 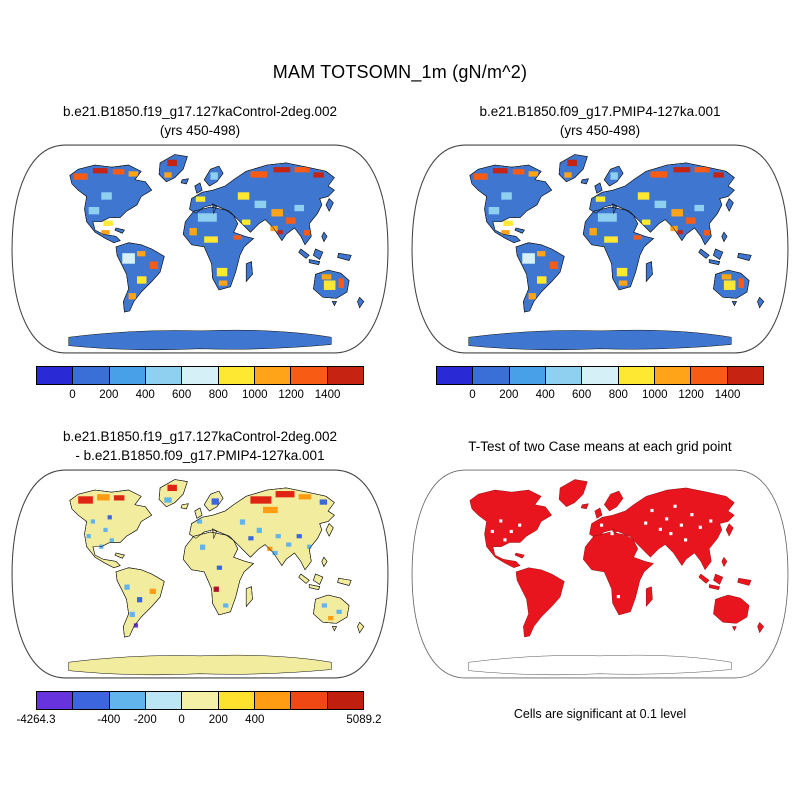 I want to click on map-bottom-left, so click(x=200, y=574).